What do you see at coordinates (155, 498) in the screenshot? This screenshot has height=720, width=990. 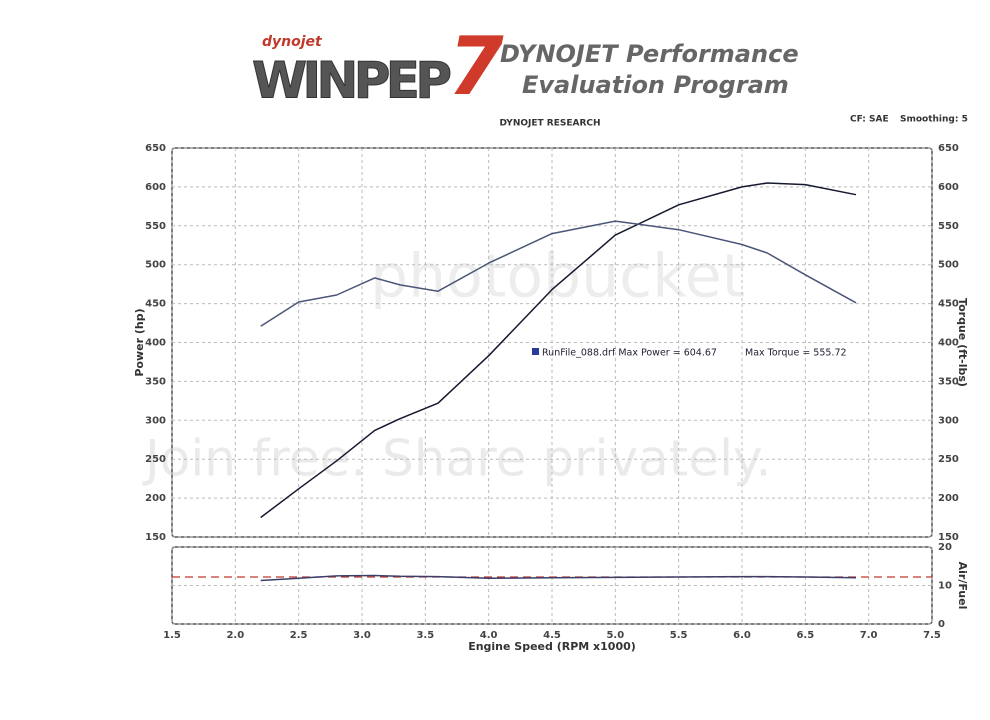 I see `y-tick-label: 200` at bounding box center [155, 498].